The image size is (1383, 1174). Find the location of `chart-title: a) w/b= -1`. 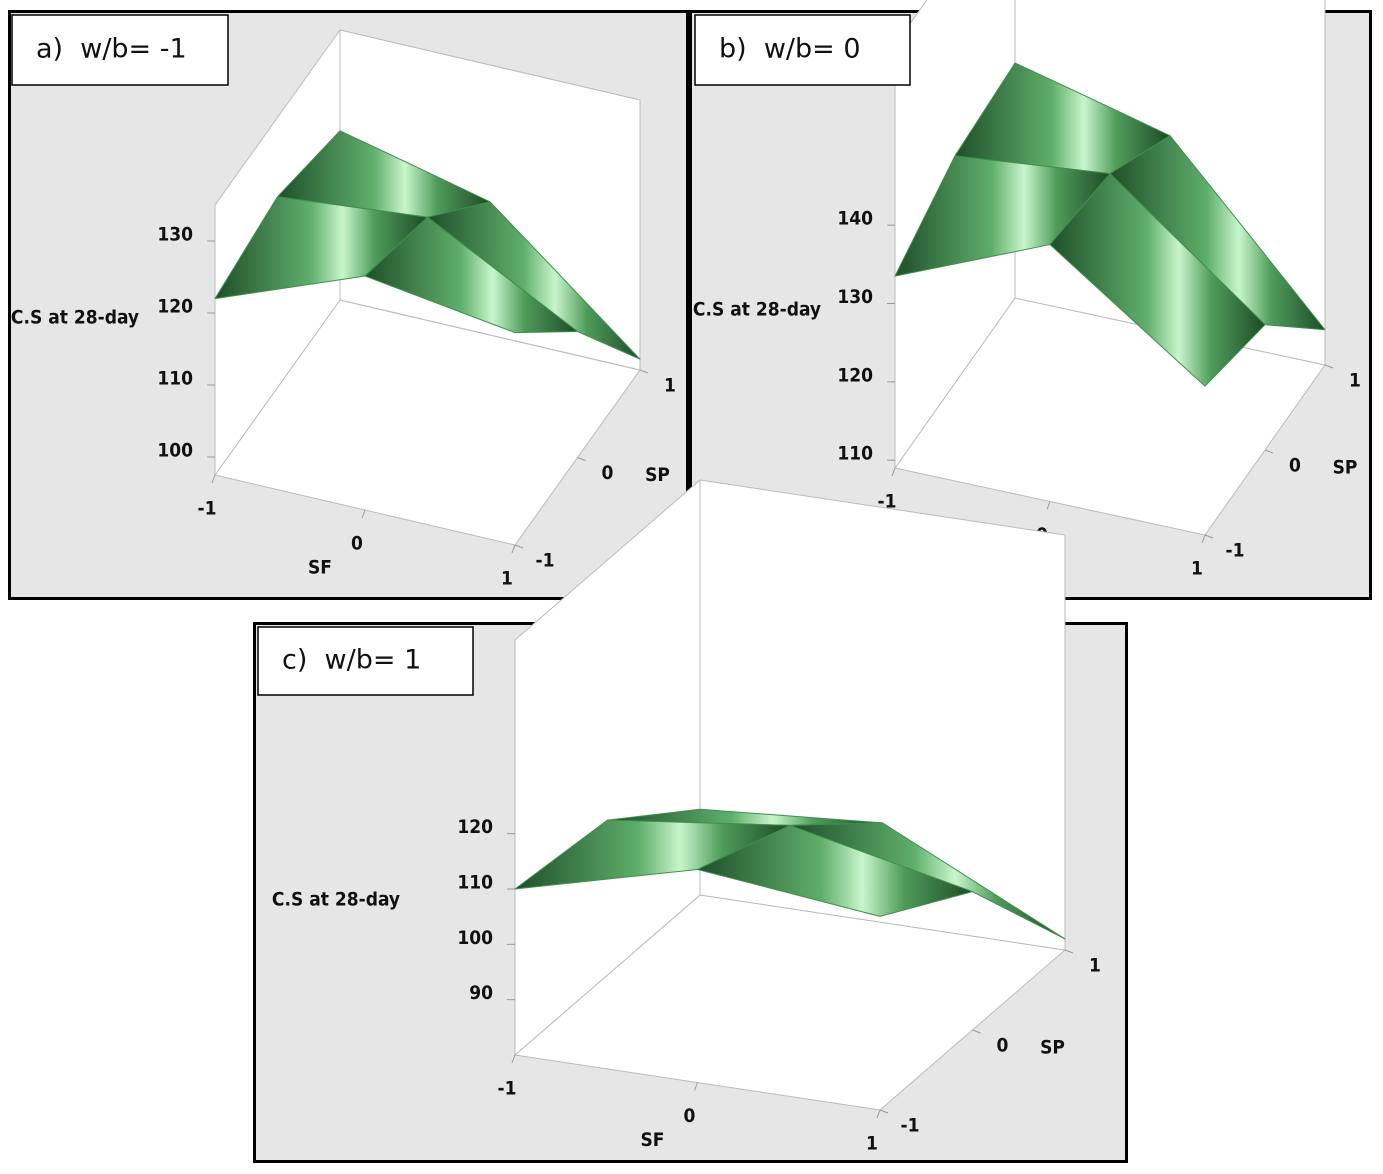

chart-title: a) w/b= -1 is located at coordinates (111, 49).